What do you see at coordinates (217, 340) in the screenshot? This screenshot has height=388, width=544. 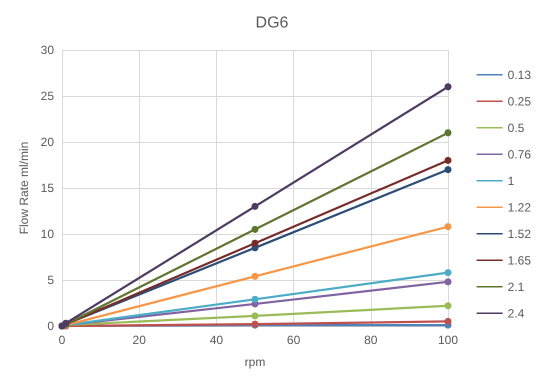 I see `x-tick-label: 40` at bounding box center [217, 340].